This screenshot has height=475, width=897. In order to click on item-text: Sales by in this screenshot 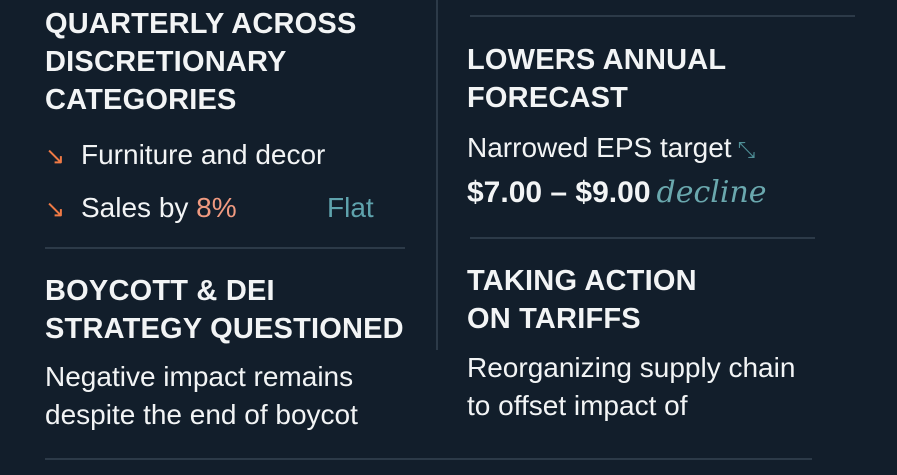, I will do `click(139, 207)`.